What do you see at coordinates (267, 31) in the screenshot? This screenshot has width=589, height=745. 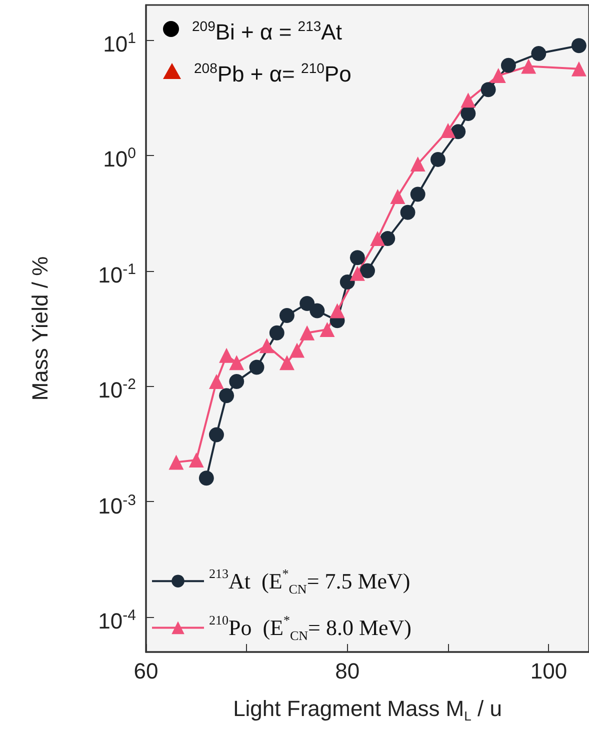 I see `annotation: $^{209}$Bi + α = $^{213}$At` at bounding box center [267, 31].